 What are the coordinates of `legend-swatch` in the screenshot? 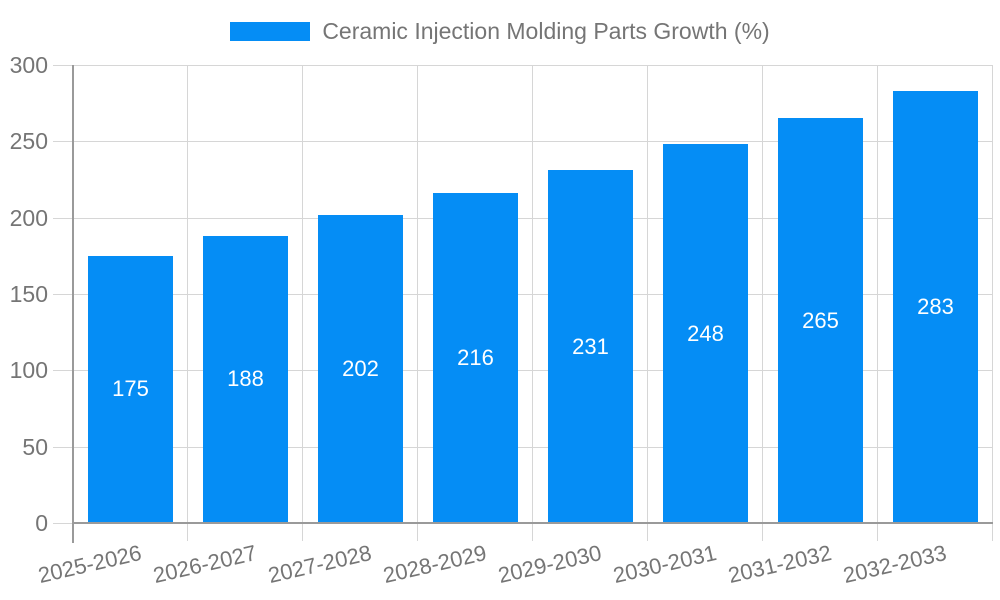 It's located at (270, 31).